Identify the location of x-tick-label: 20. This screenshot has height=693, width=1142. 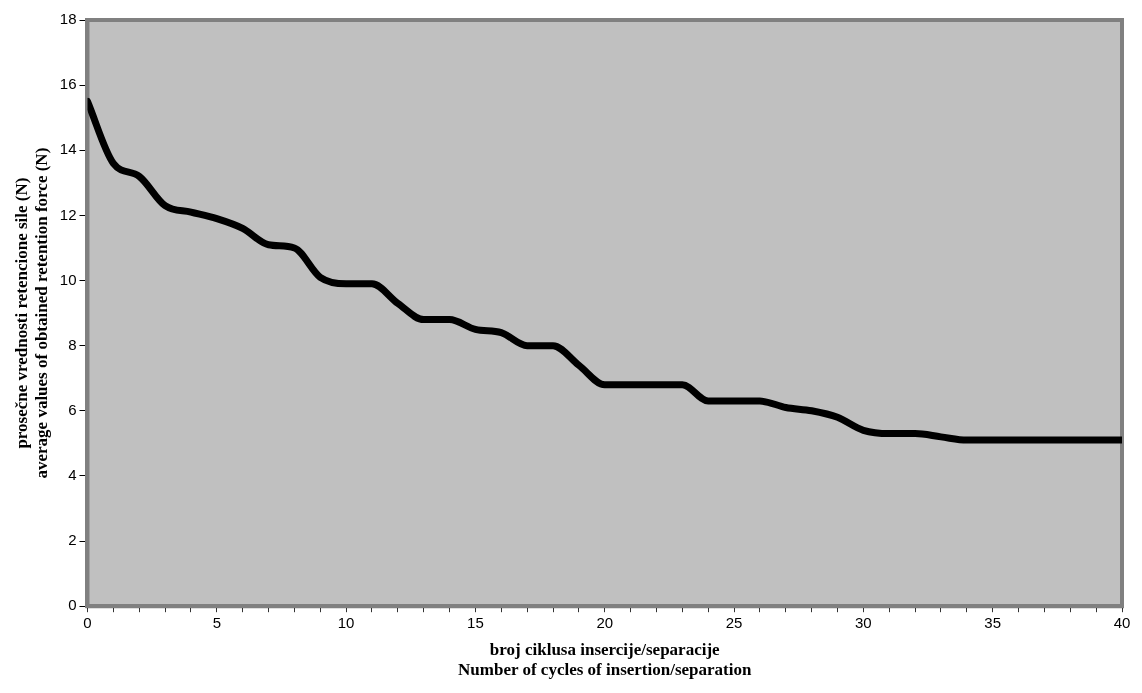
(605, 623).